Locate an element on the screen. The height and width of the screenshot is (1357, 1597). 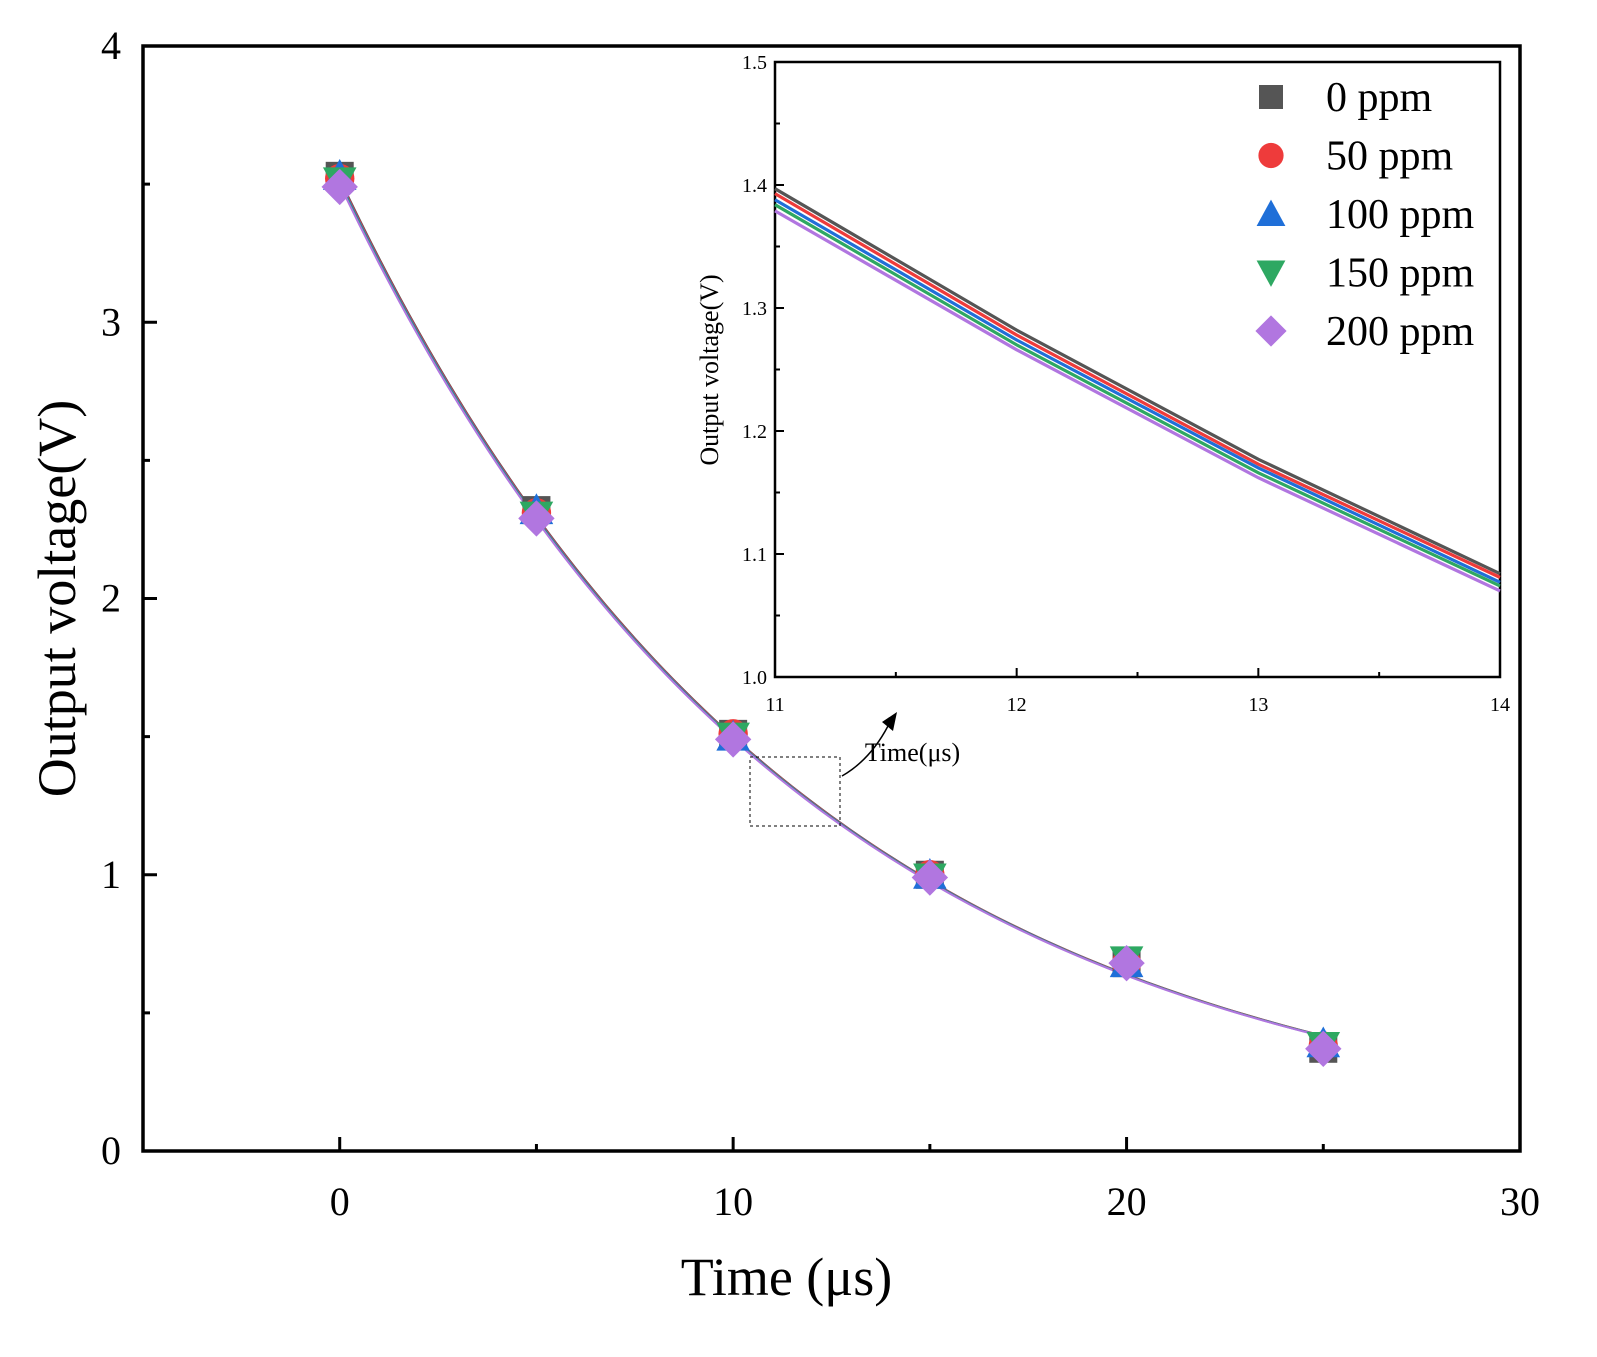
inset-y-tick-label: 1.2 is located at coordinates (754, 432).